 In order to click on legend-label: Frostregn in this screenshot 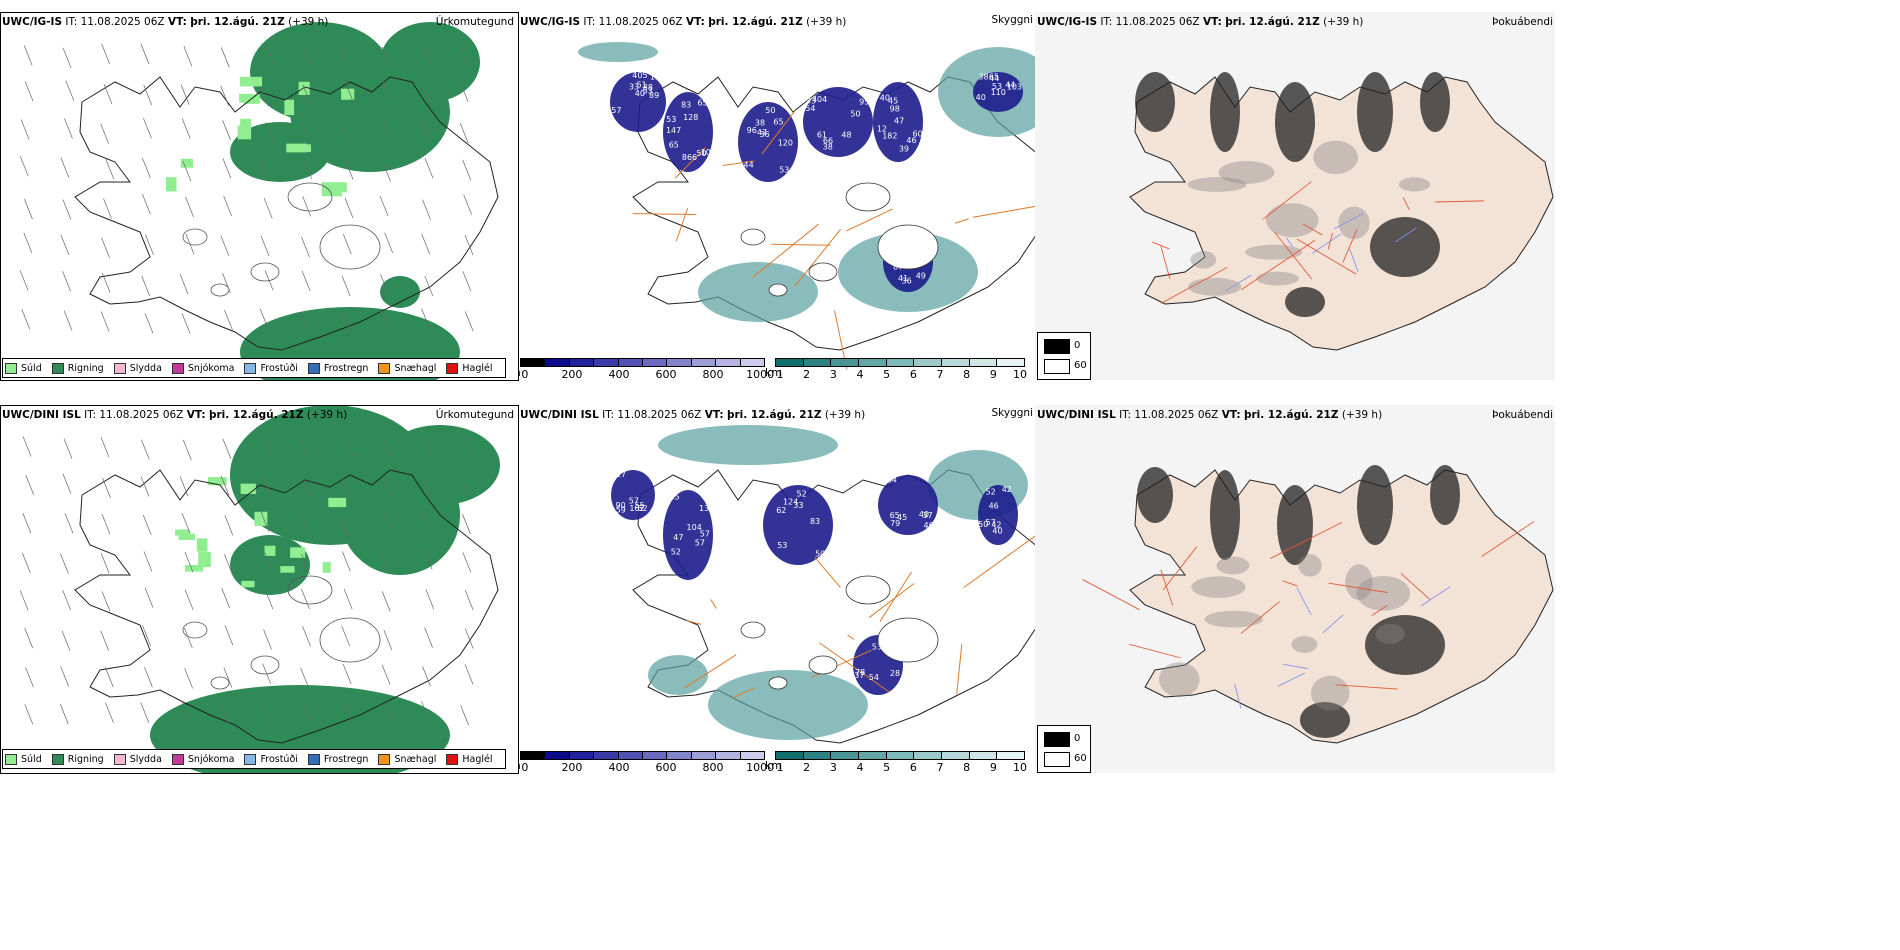, I will do `click(346, 368)`.